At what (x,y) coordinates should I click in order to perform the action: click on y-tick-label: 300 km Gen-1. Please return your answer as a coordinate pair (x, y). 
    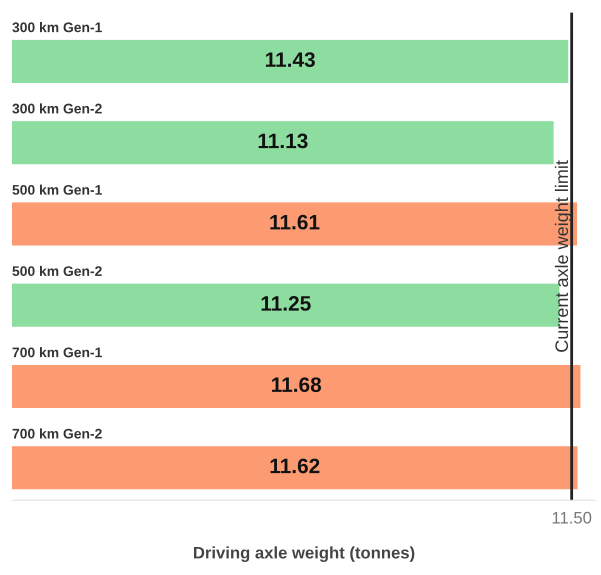
    Looking at the image, I should click on (57, 27).